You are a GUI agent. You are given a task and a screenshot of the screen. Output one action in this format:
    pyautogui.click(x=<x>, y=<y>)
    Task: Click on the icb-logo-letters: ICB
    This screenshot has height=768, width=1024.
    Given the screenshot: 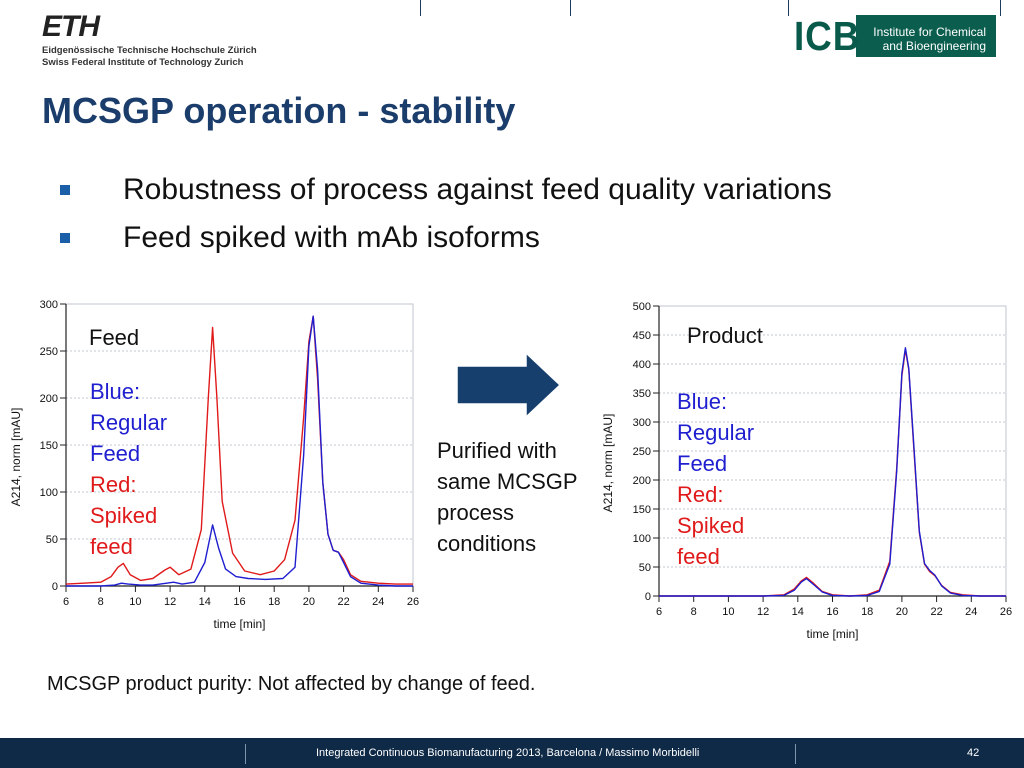 What is the action you would take?
    pyautogui.click(x=827, y=36)
    